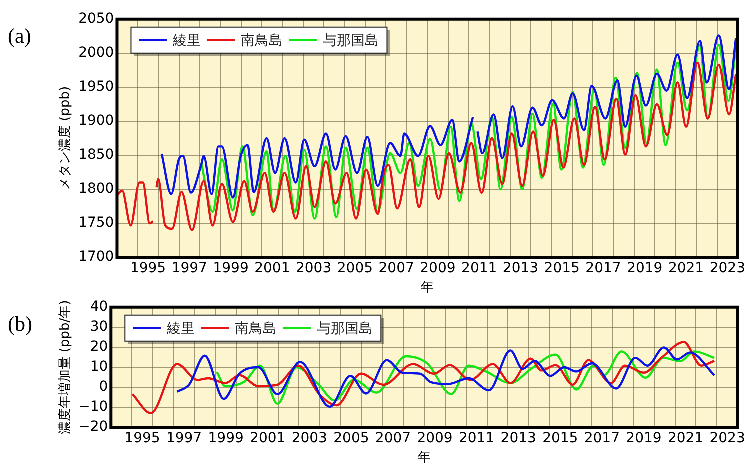  I want to click on y-tick-label: −20, so click(93, 427).